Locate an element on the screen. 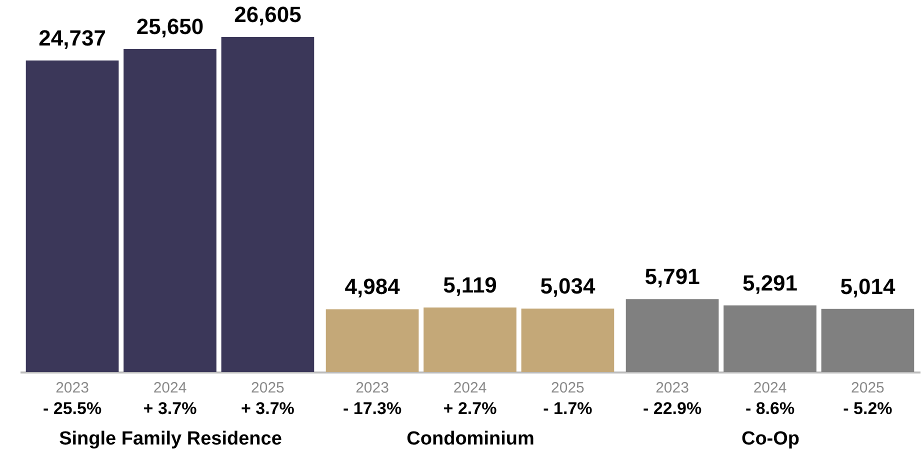 The width and height of the screenshot is (924, 467). data-label: 25,650 is located at coordinates (170, 27).